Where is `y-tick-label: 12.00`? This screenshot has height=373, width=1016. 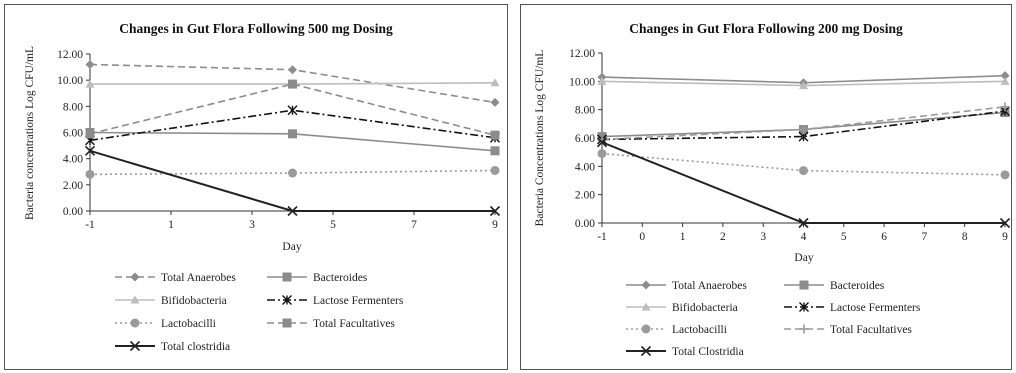 y-tick-label: 12.00 is located at coordinates (70, 55).